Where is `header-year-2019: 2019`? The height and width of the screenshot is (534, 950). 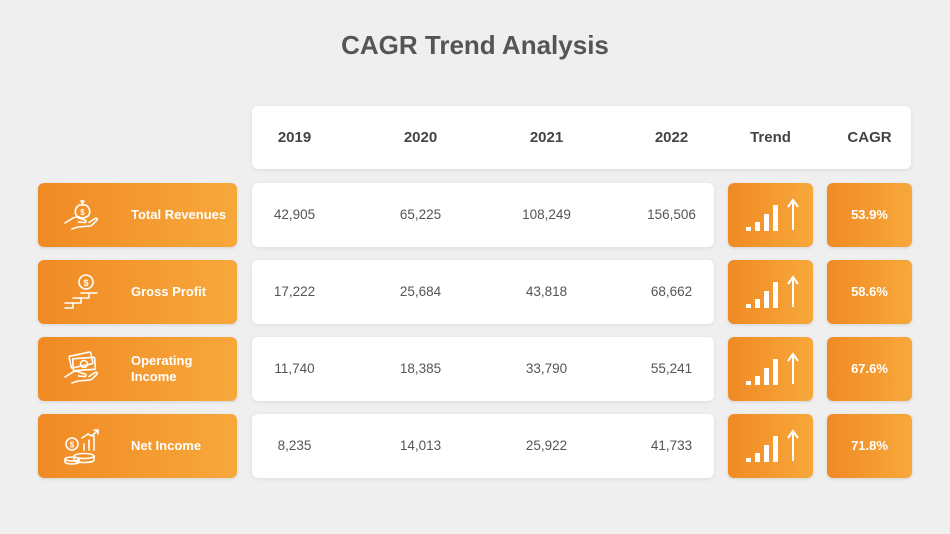
header-year-2019: 2019 is located at coordinates (294, 137).